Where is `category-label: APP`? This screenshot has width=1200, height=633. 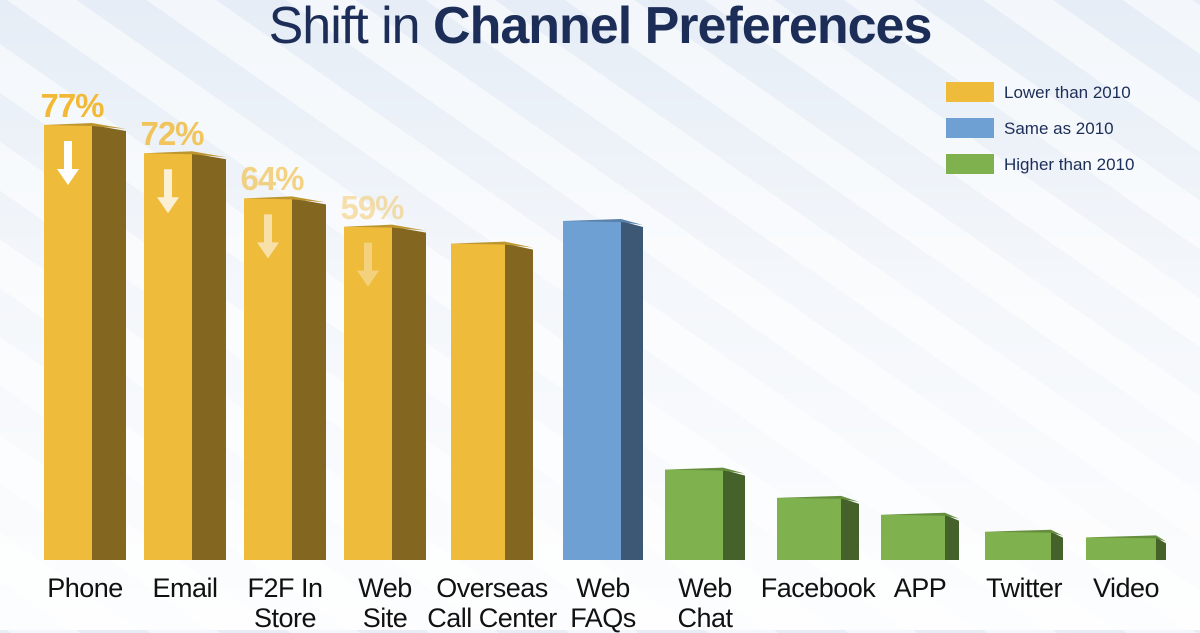 category-label: APP is located at coordinates (920, 588).